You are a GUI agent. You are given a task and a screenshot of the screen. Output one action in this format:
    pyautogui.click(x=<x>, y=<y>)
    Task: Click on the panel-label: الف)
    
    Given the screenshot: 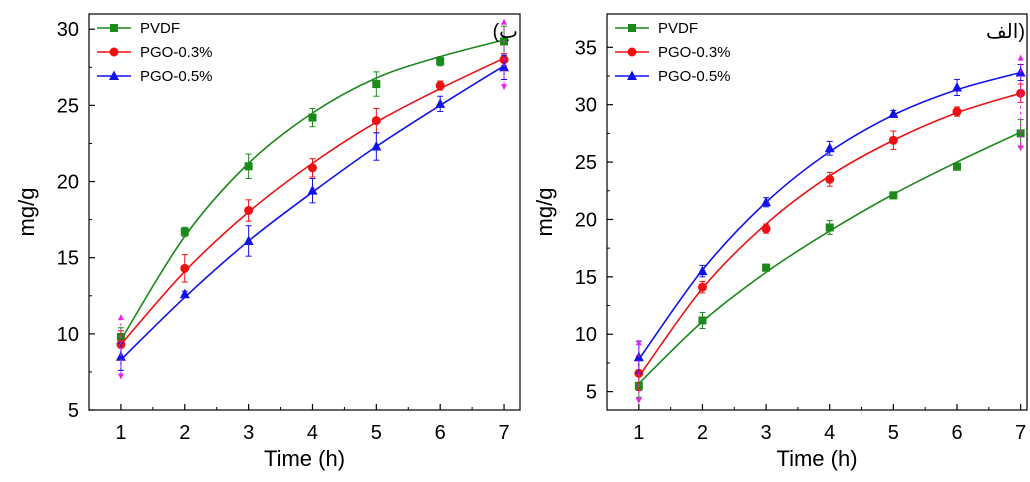 What is the action you would take?
    pyautogui.click(x=1005, y=32)
    